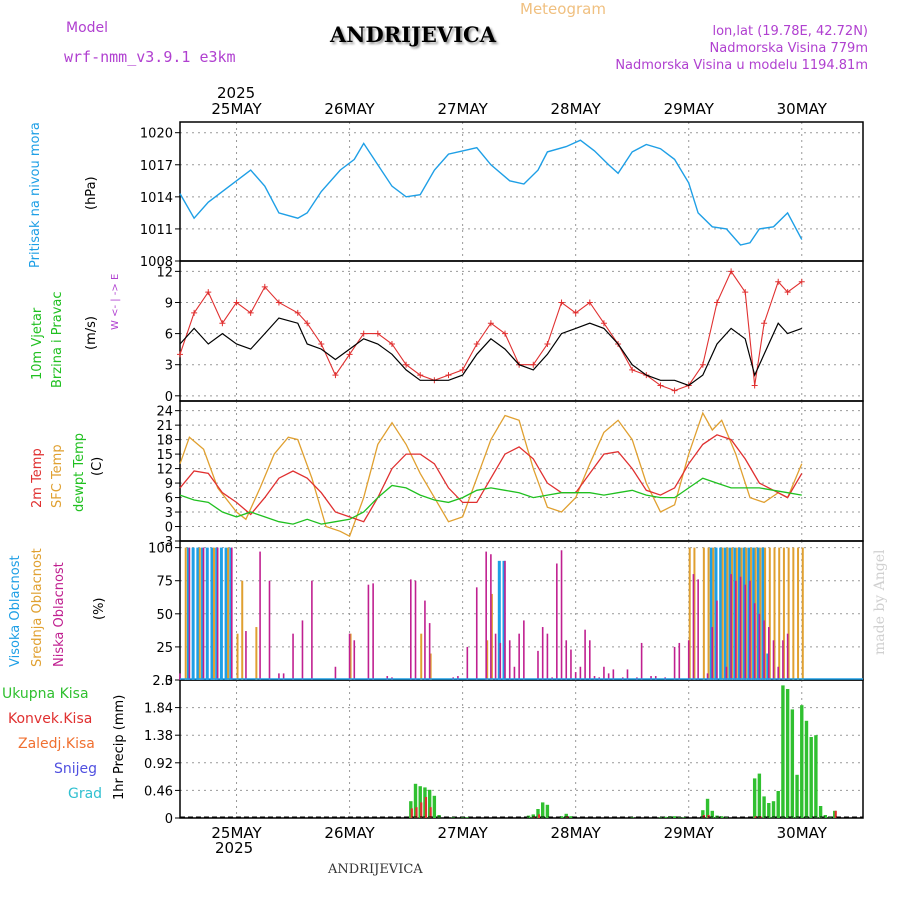 The image size is (900, 900). I want to click on y-tick-label: 1017, so click(156, 166).